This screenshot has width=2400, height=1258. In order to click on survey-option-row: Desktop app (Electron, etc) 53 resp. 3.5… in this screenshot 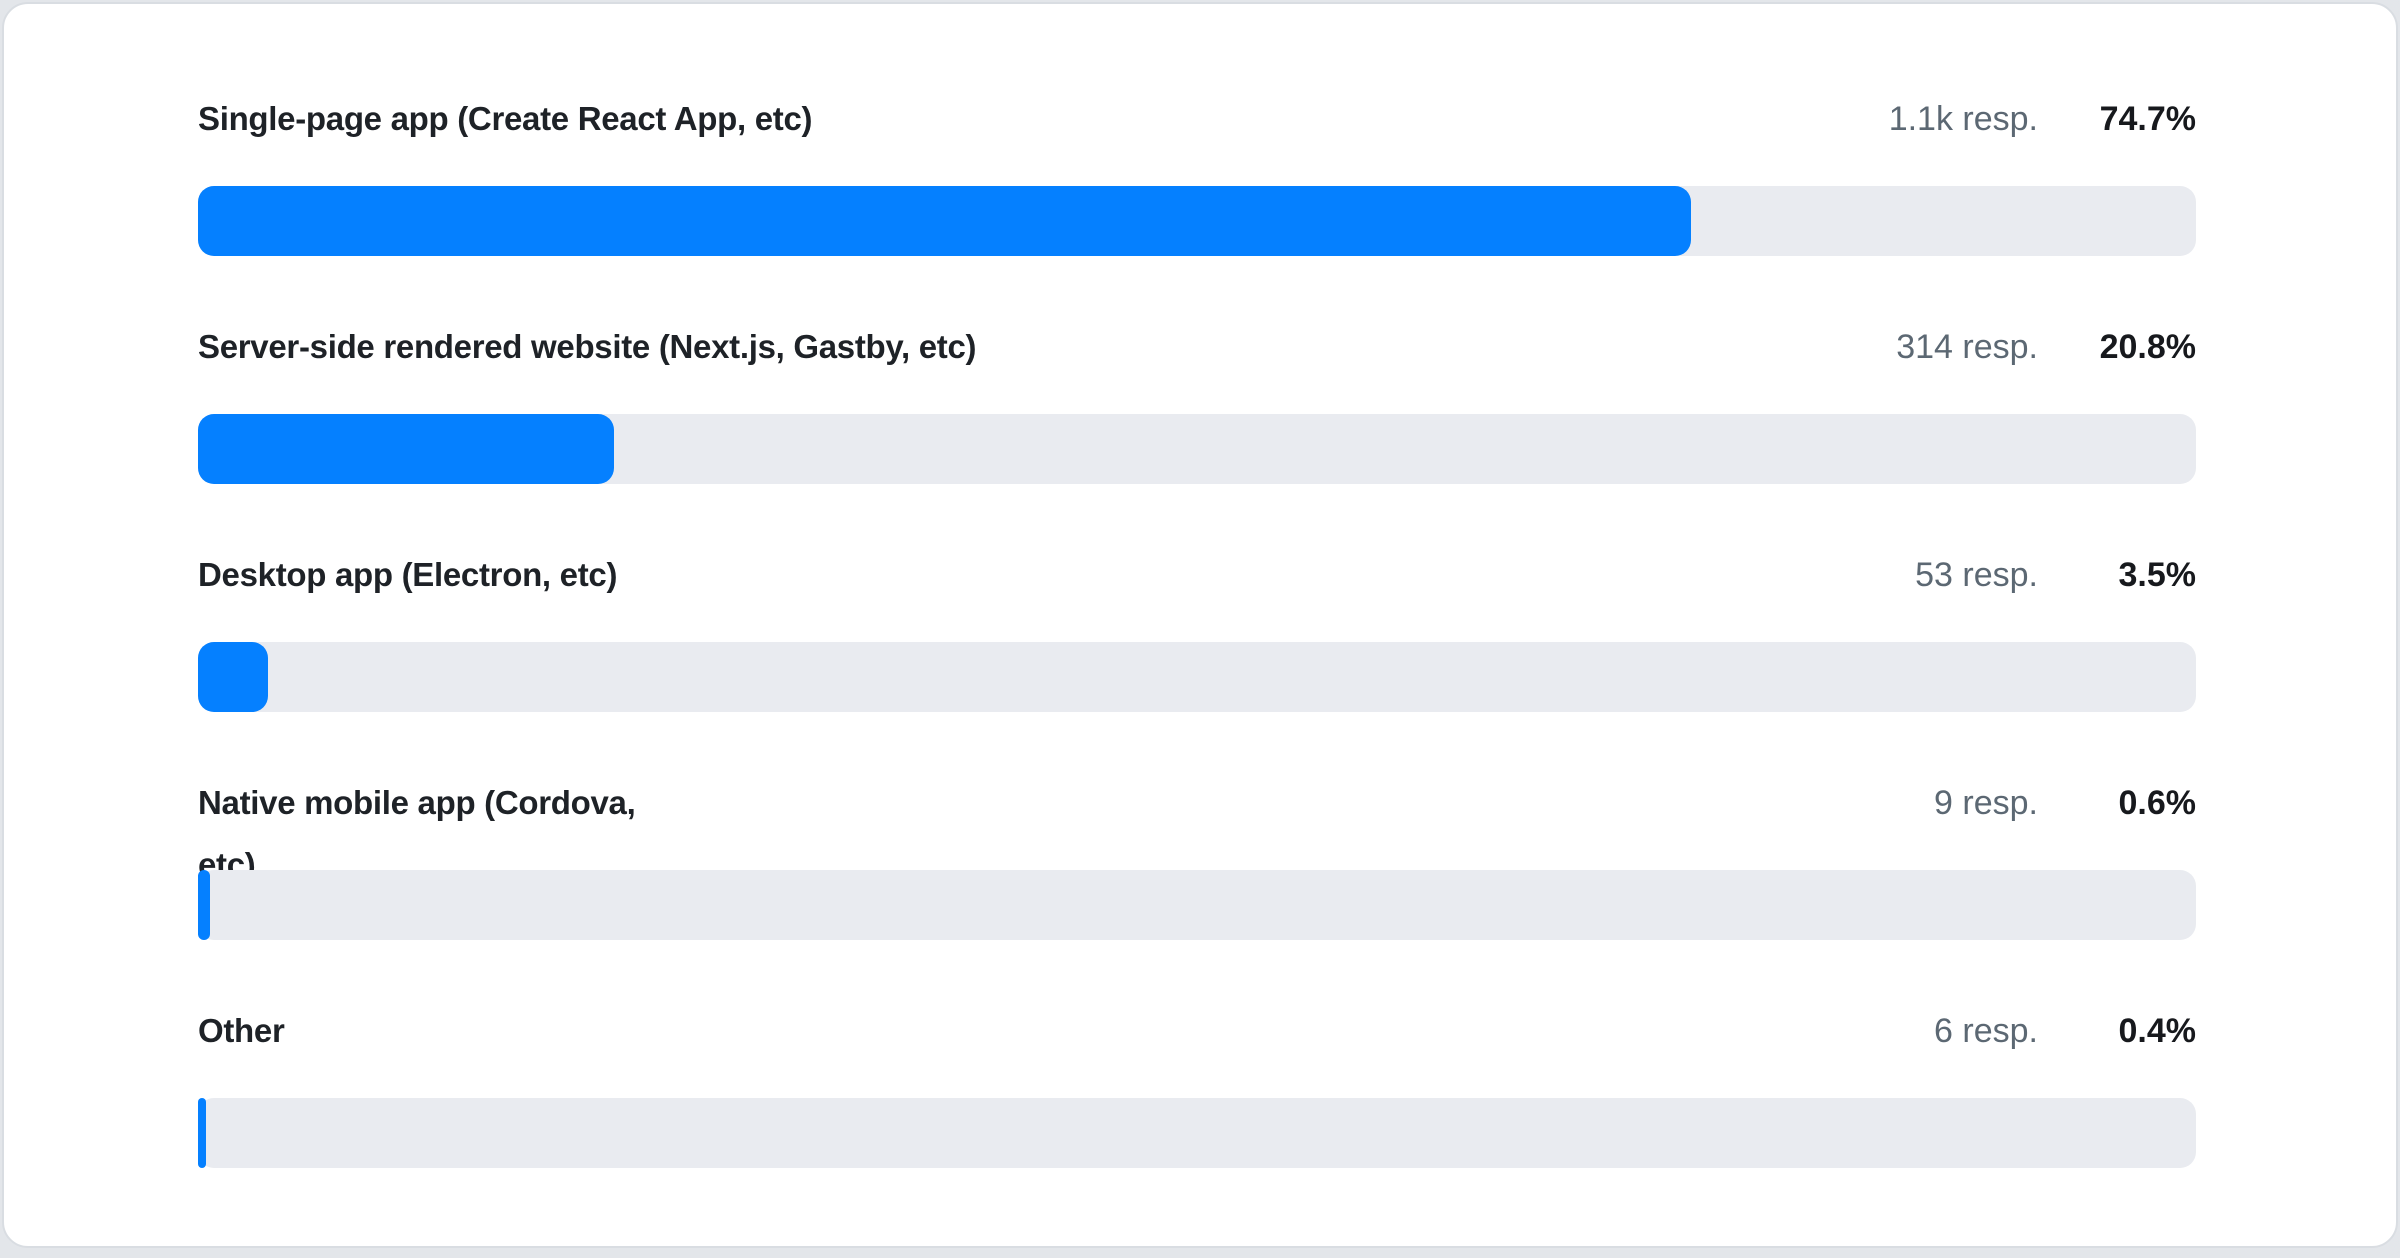, I will do `click(1197, 628)`.